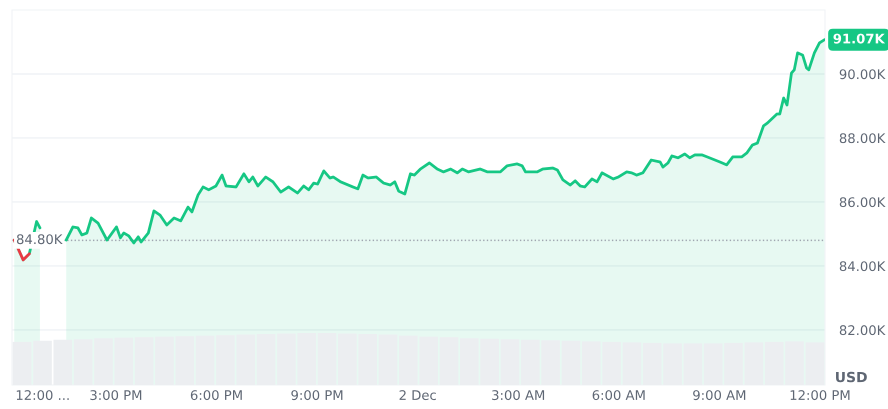 The width and height of the screenshot is (888, 409). Describe the element at coordinates (418, 395) in the screenshot. I see `x-tick-label: 2 Dec` at that location.